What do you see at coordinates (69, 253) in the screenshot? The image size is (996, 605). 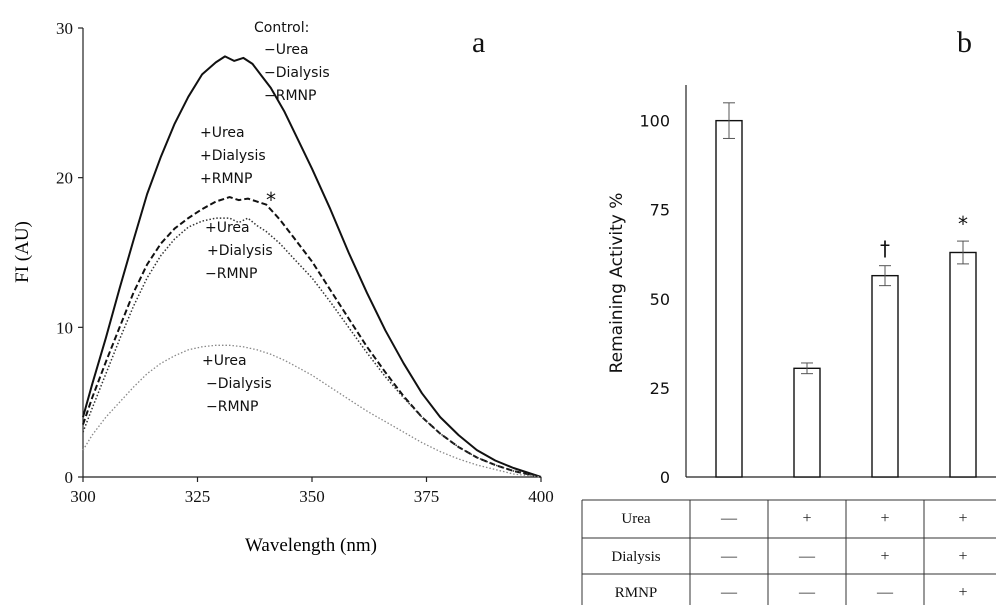 I see `y-ticks-a: 0 10 20 30` at bounding box center [69, 253].